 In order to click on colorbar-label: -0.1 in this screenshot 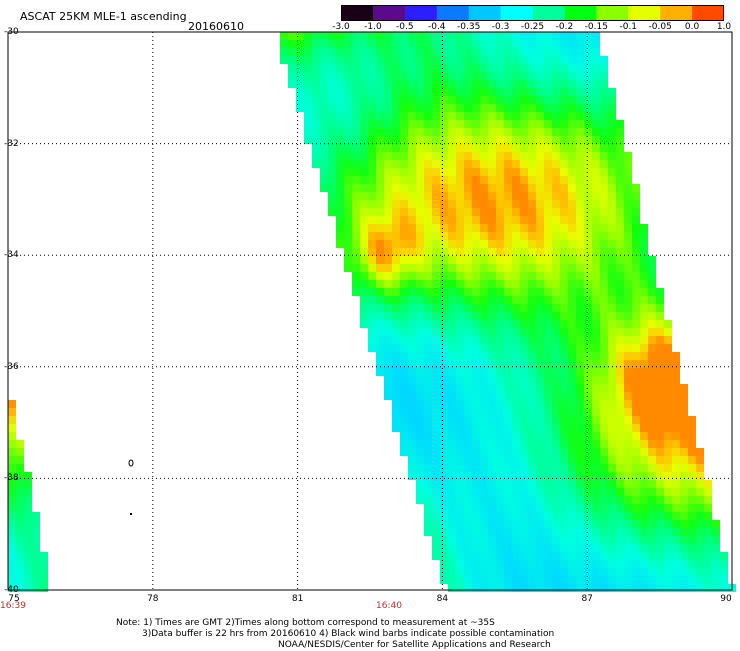, I will do `click(628, 27)`.